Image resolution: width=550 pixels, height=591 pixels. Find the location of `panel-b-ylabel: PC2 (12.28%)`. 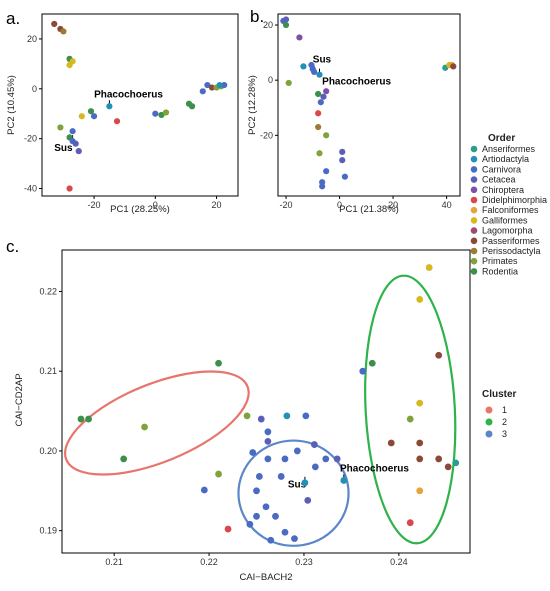

panel-b-ylabel: PC2 (12.28%) is located at coordinates (252, 105).